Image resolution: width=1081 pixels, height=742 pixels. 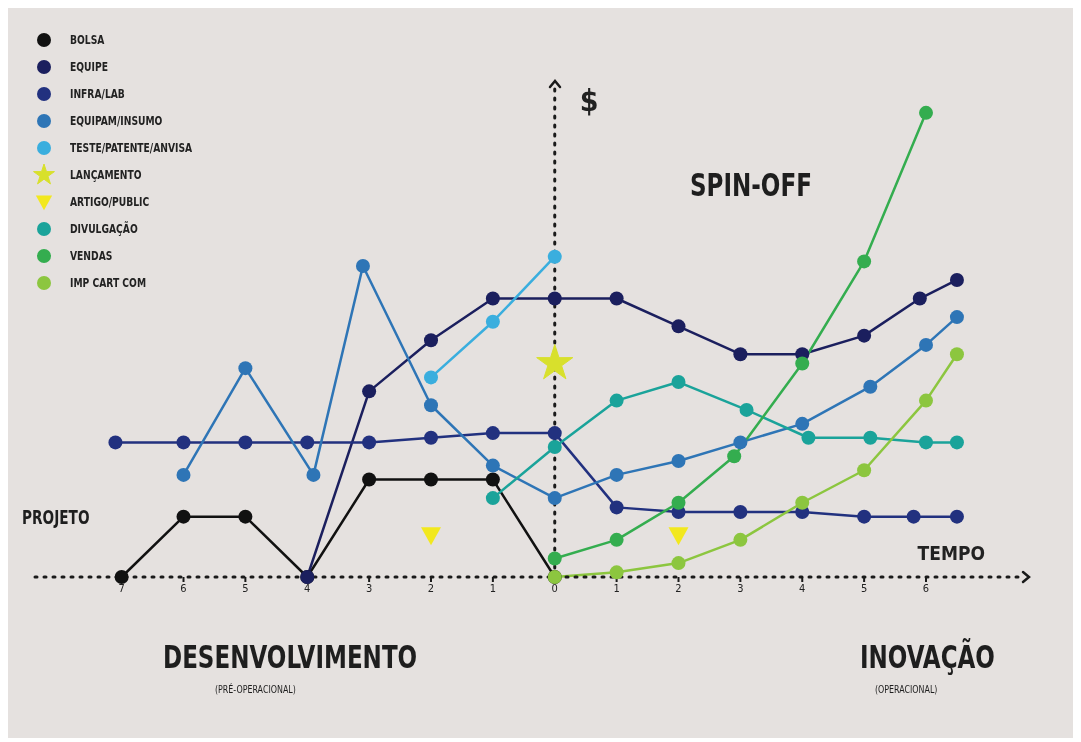 I want to click on x-tick-label: 0, so click(x=554, y=588).